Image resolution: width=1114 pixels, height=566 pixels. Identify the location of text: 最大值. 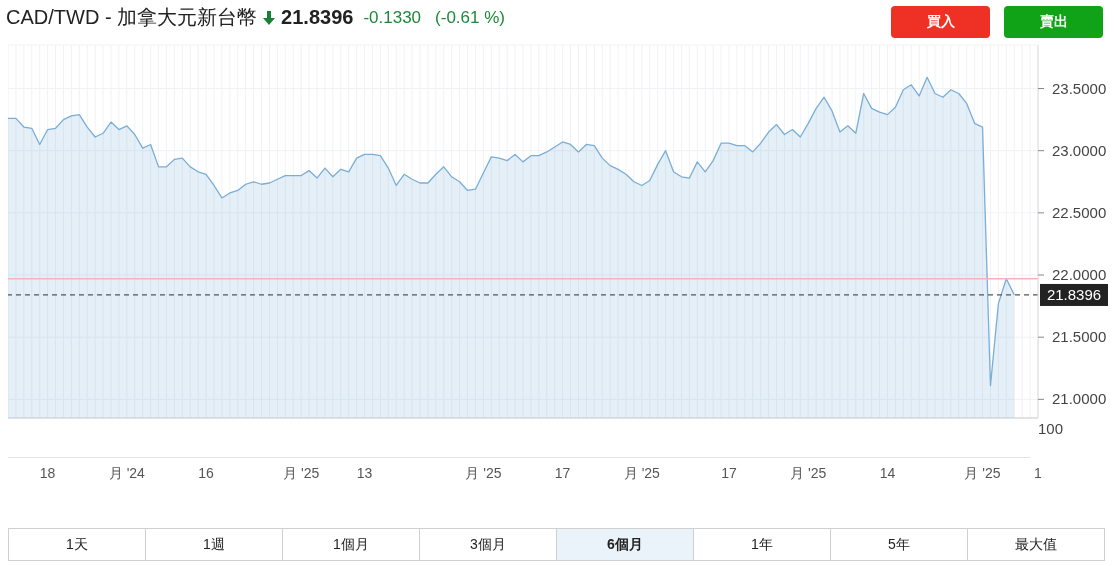
(1035, 544).